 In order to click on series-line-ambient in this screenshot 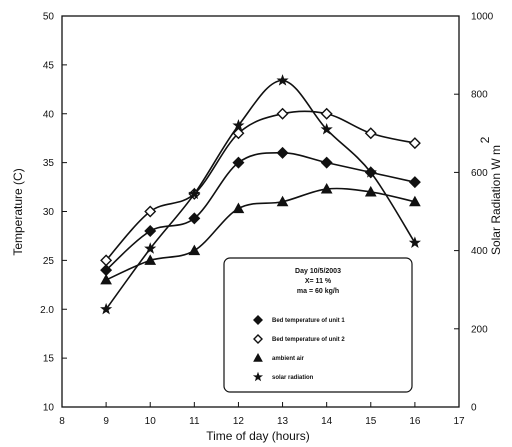, I will do `click(260, 234)`.